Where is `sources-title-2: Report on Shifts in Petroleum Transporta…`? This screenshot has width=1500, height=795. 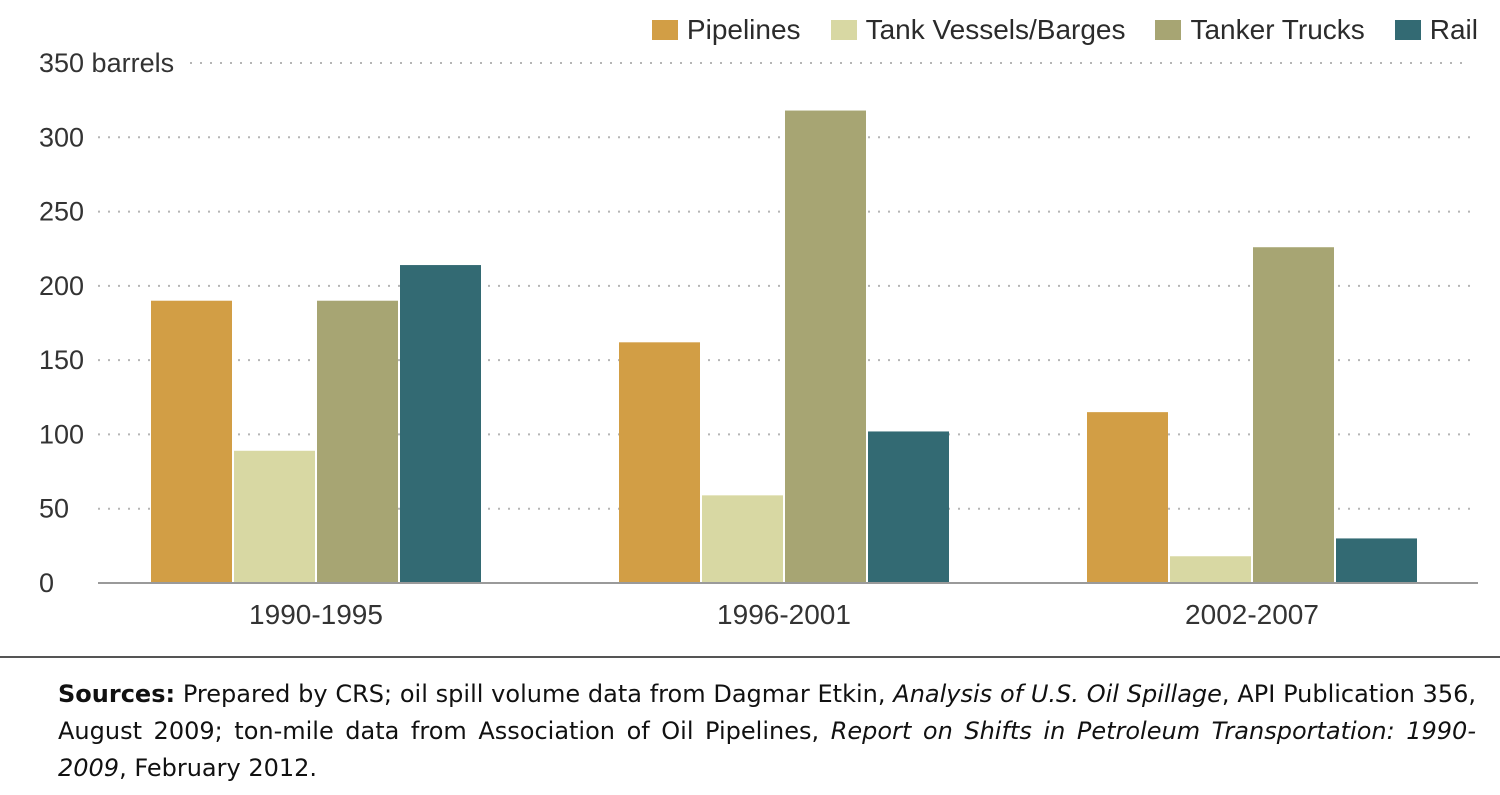 sources-title-2: Report on Shifts in Petroleum Transporta… is located at coordinates (767, 749).